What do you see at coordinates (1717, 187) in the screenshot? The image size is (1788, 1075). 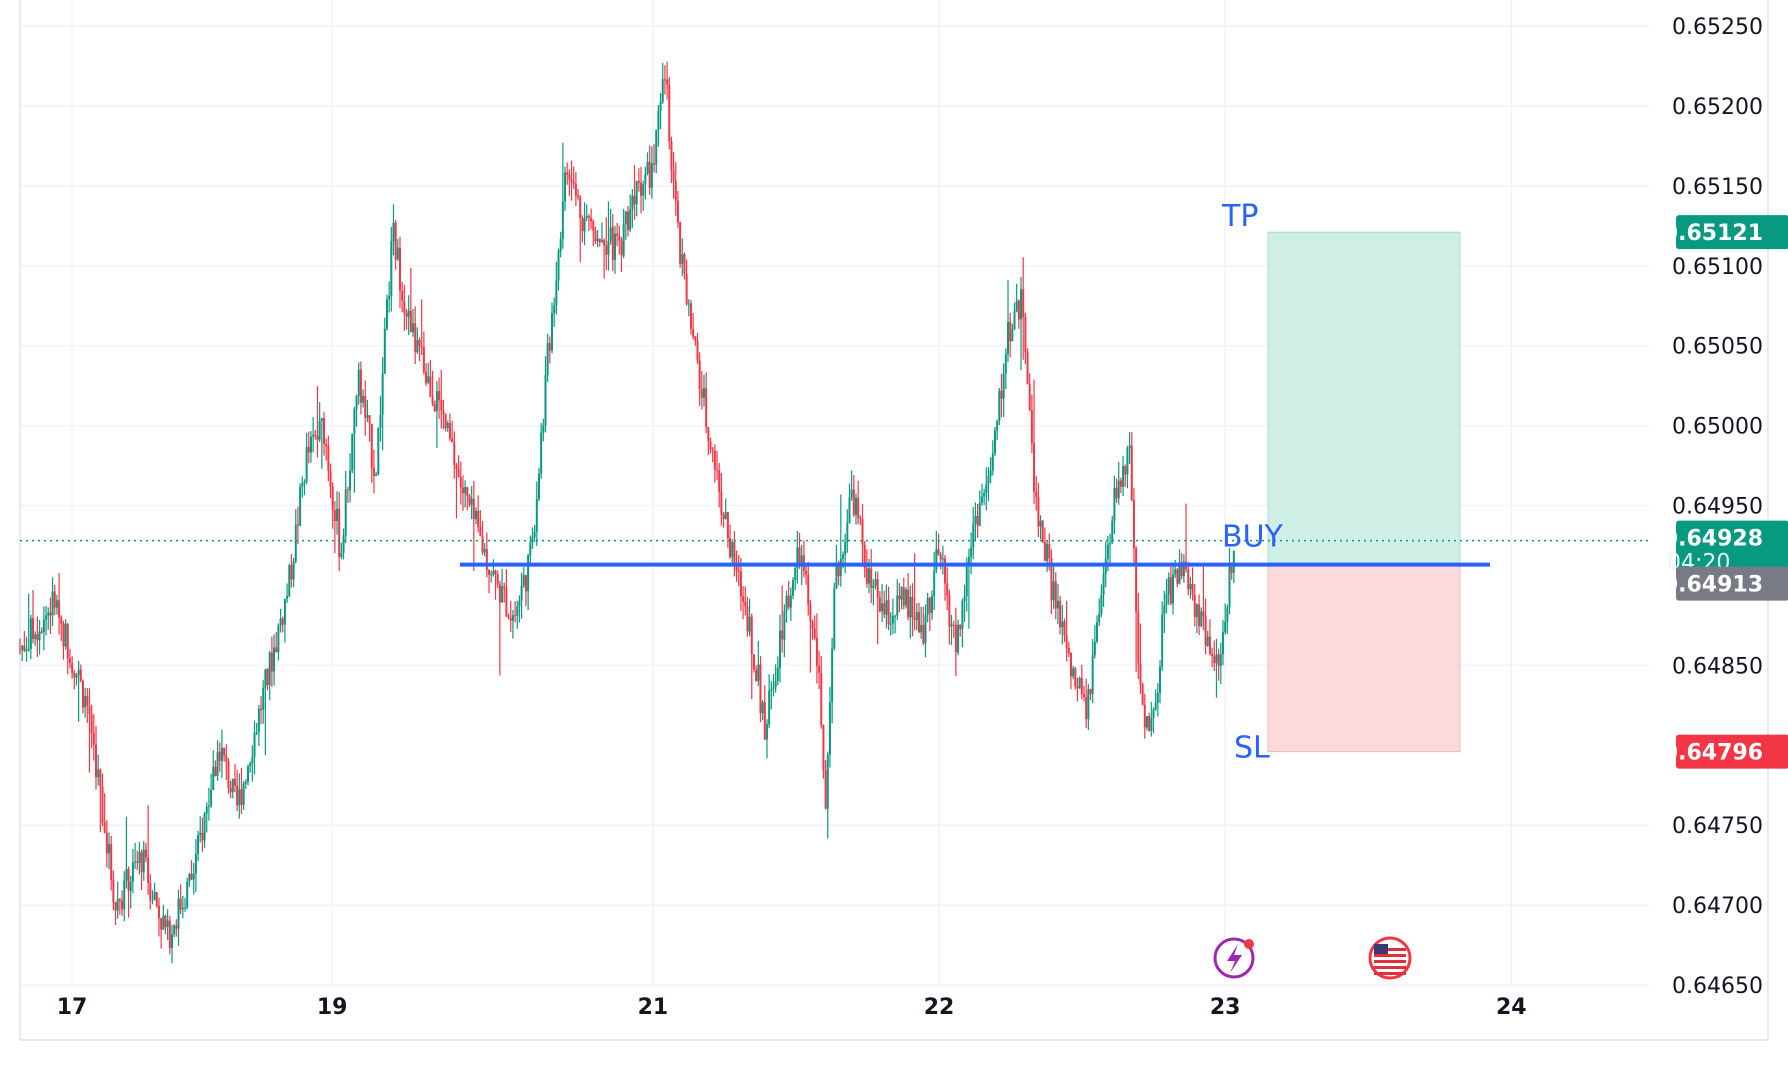 I see `price-tick-label: 0.65150` at bounding box center [1717, 187].